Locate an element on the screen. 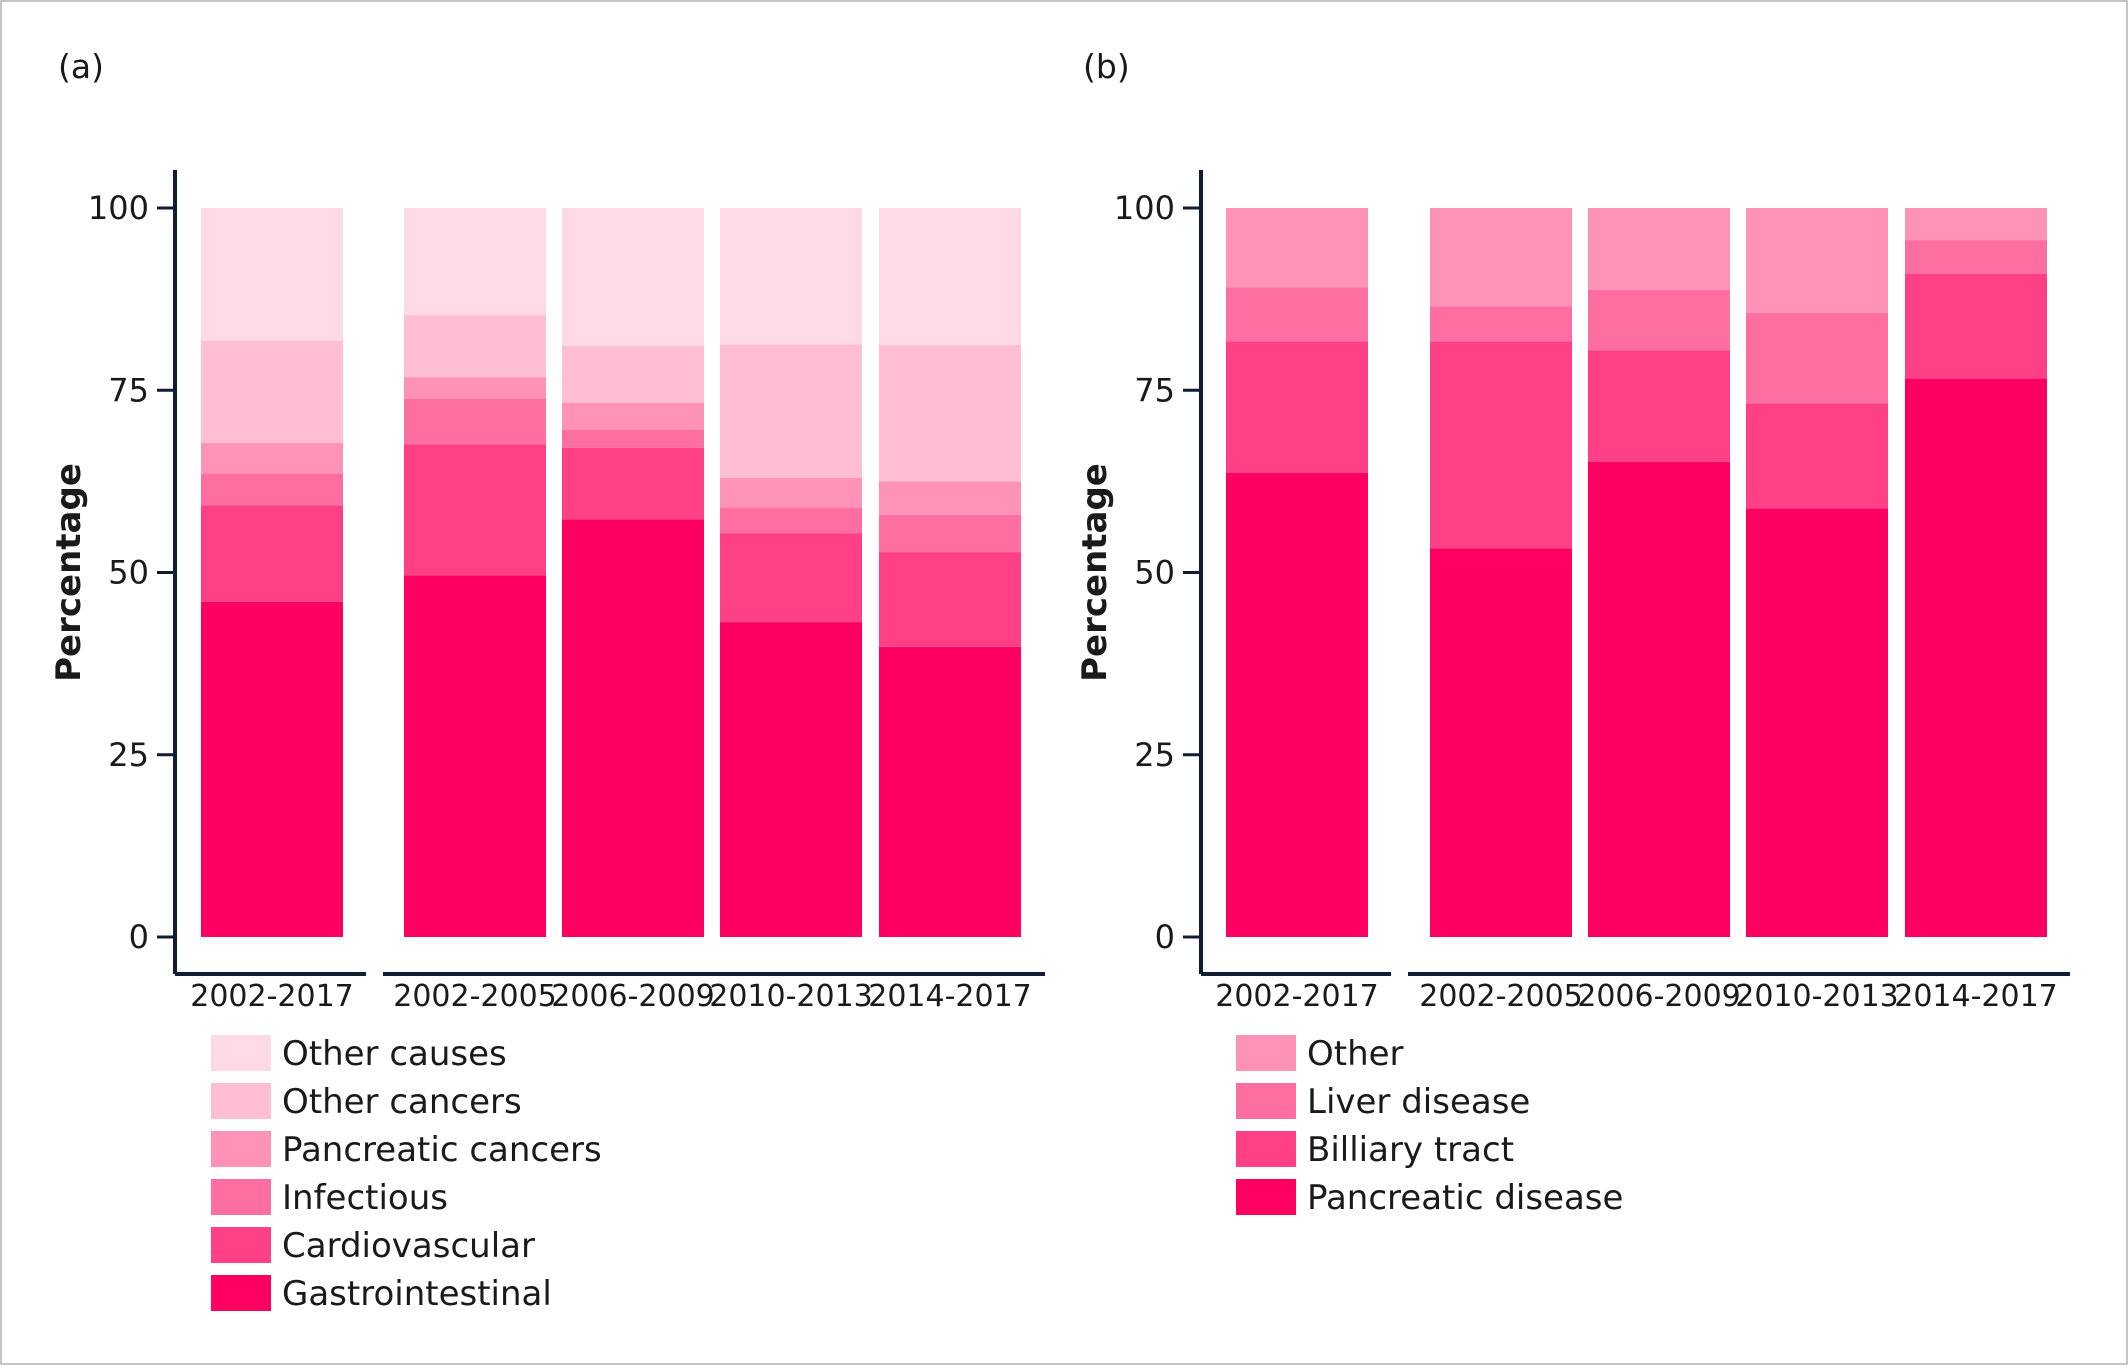 The image size is (2128, 1368). panel-b-legend-swatch-other is located at coordinates (1266, 1053).